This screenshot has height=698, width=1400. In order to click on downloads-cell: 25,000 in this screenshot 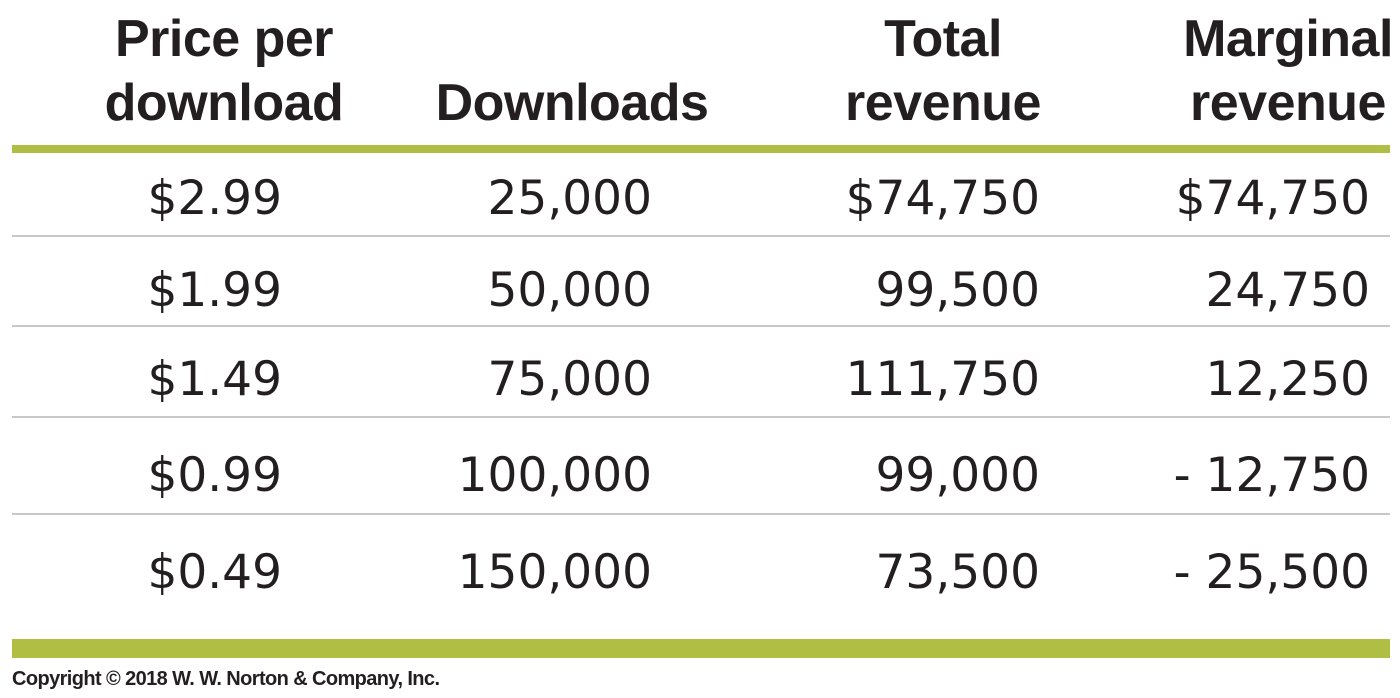, I will do `click(569, 198)`.